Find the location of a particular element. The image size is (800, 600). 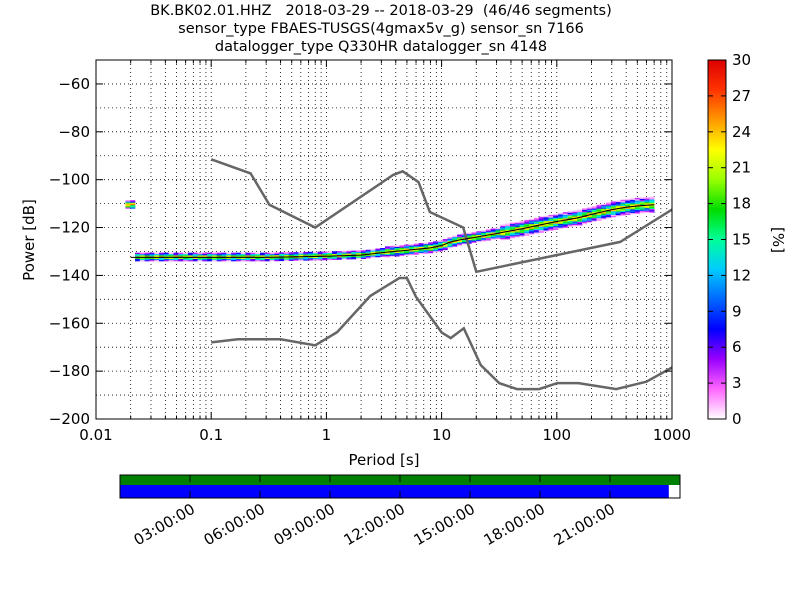

y-tick-label: −80 is located at coordinates (74, 132).